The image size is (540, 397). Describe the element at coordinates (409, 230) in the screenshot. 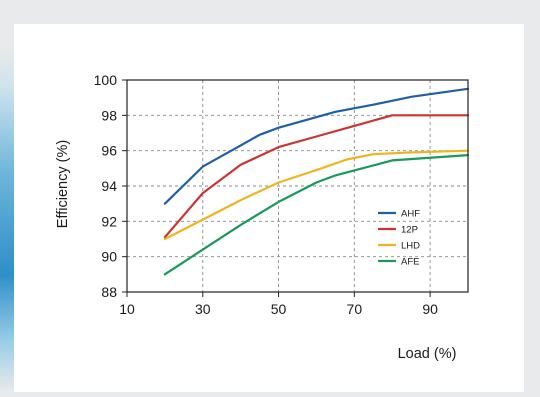

I see `legend-label-12p: 12P` at that location.